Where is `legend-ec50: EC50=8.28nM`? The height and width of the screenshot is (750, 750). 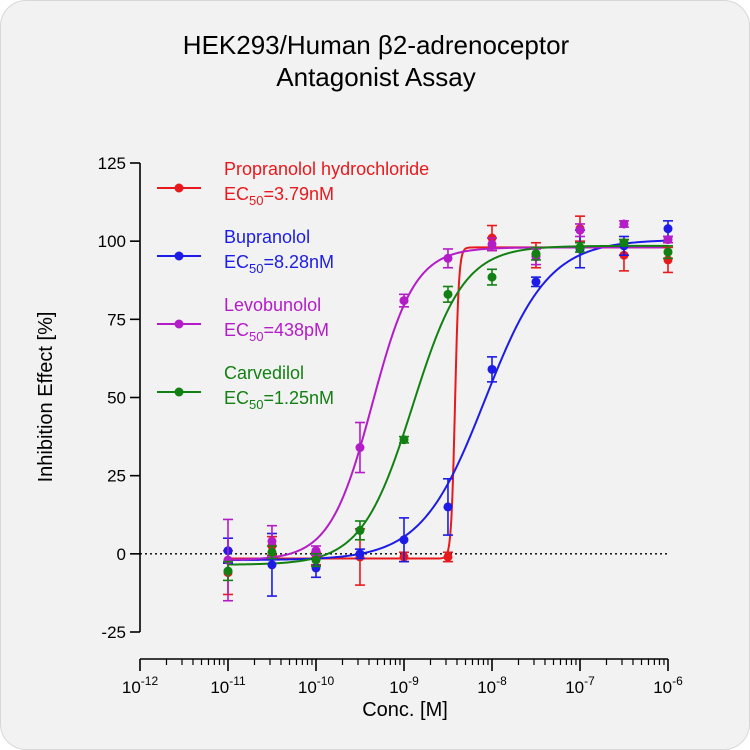 legend-ec50: EC50=8.28nM is located at coordinates (279, 264).